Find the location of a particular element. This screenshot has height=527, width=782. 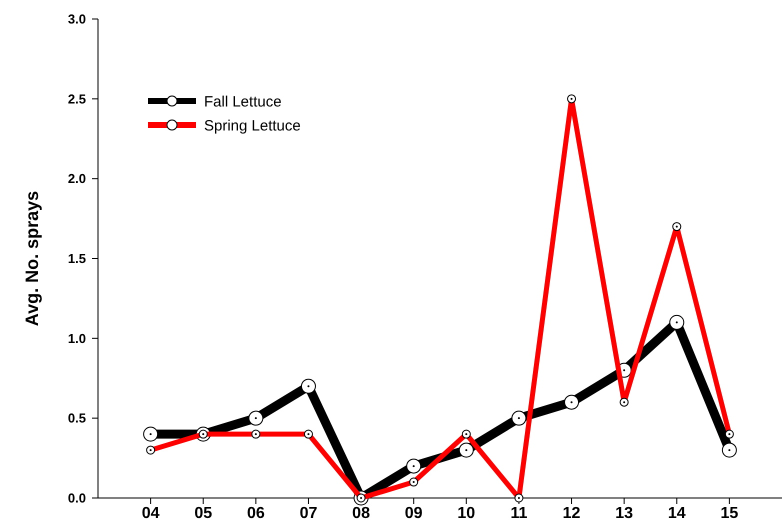

x-tick-label: 10 is located at coordinates (466, 513).